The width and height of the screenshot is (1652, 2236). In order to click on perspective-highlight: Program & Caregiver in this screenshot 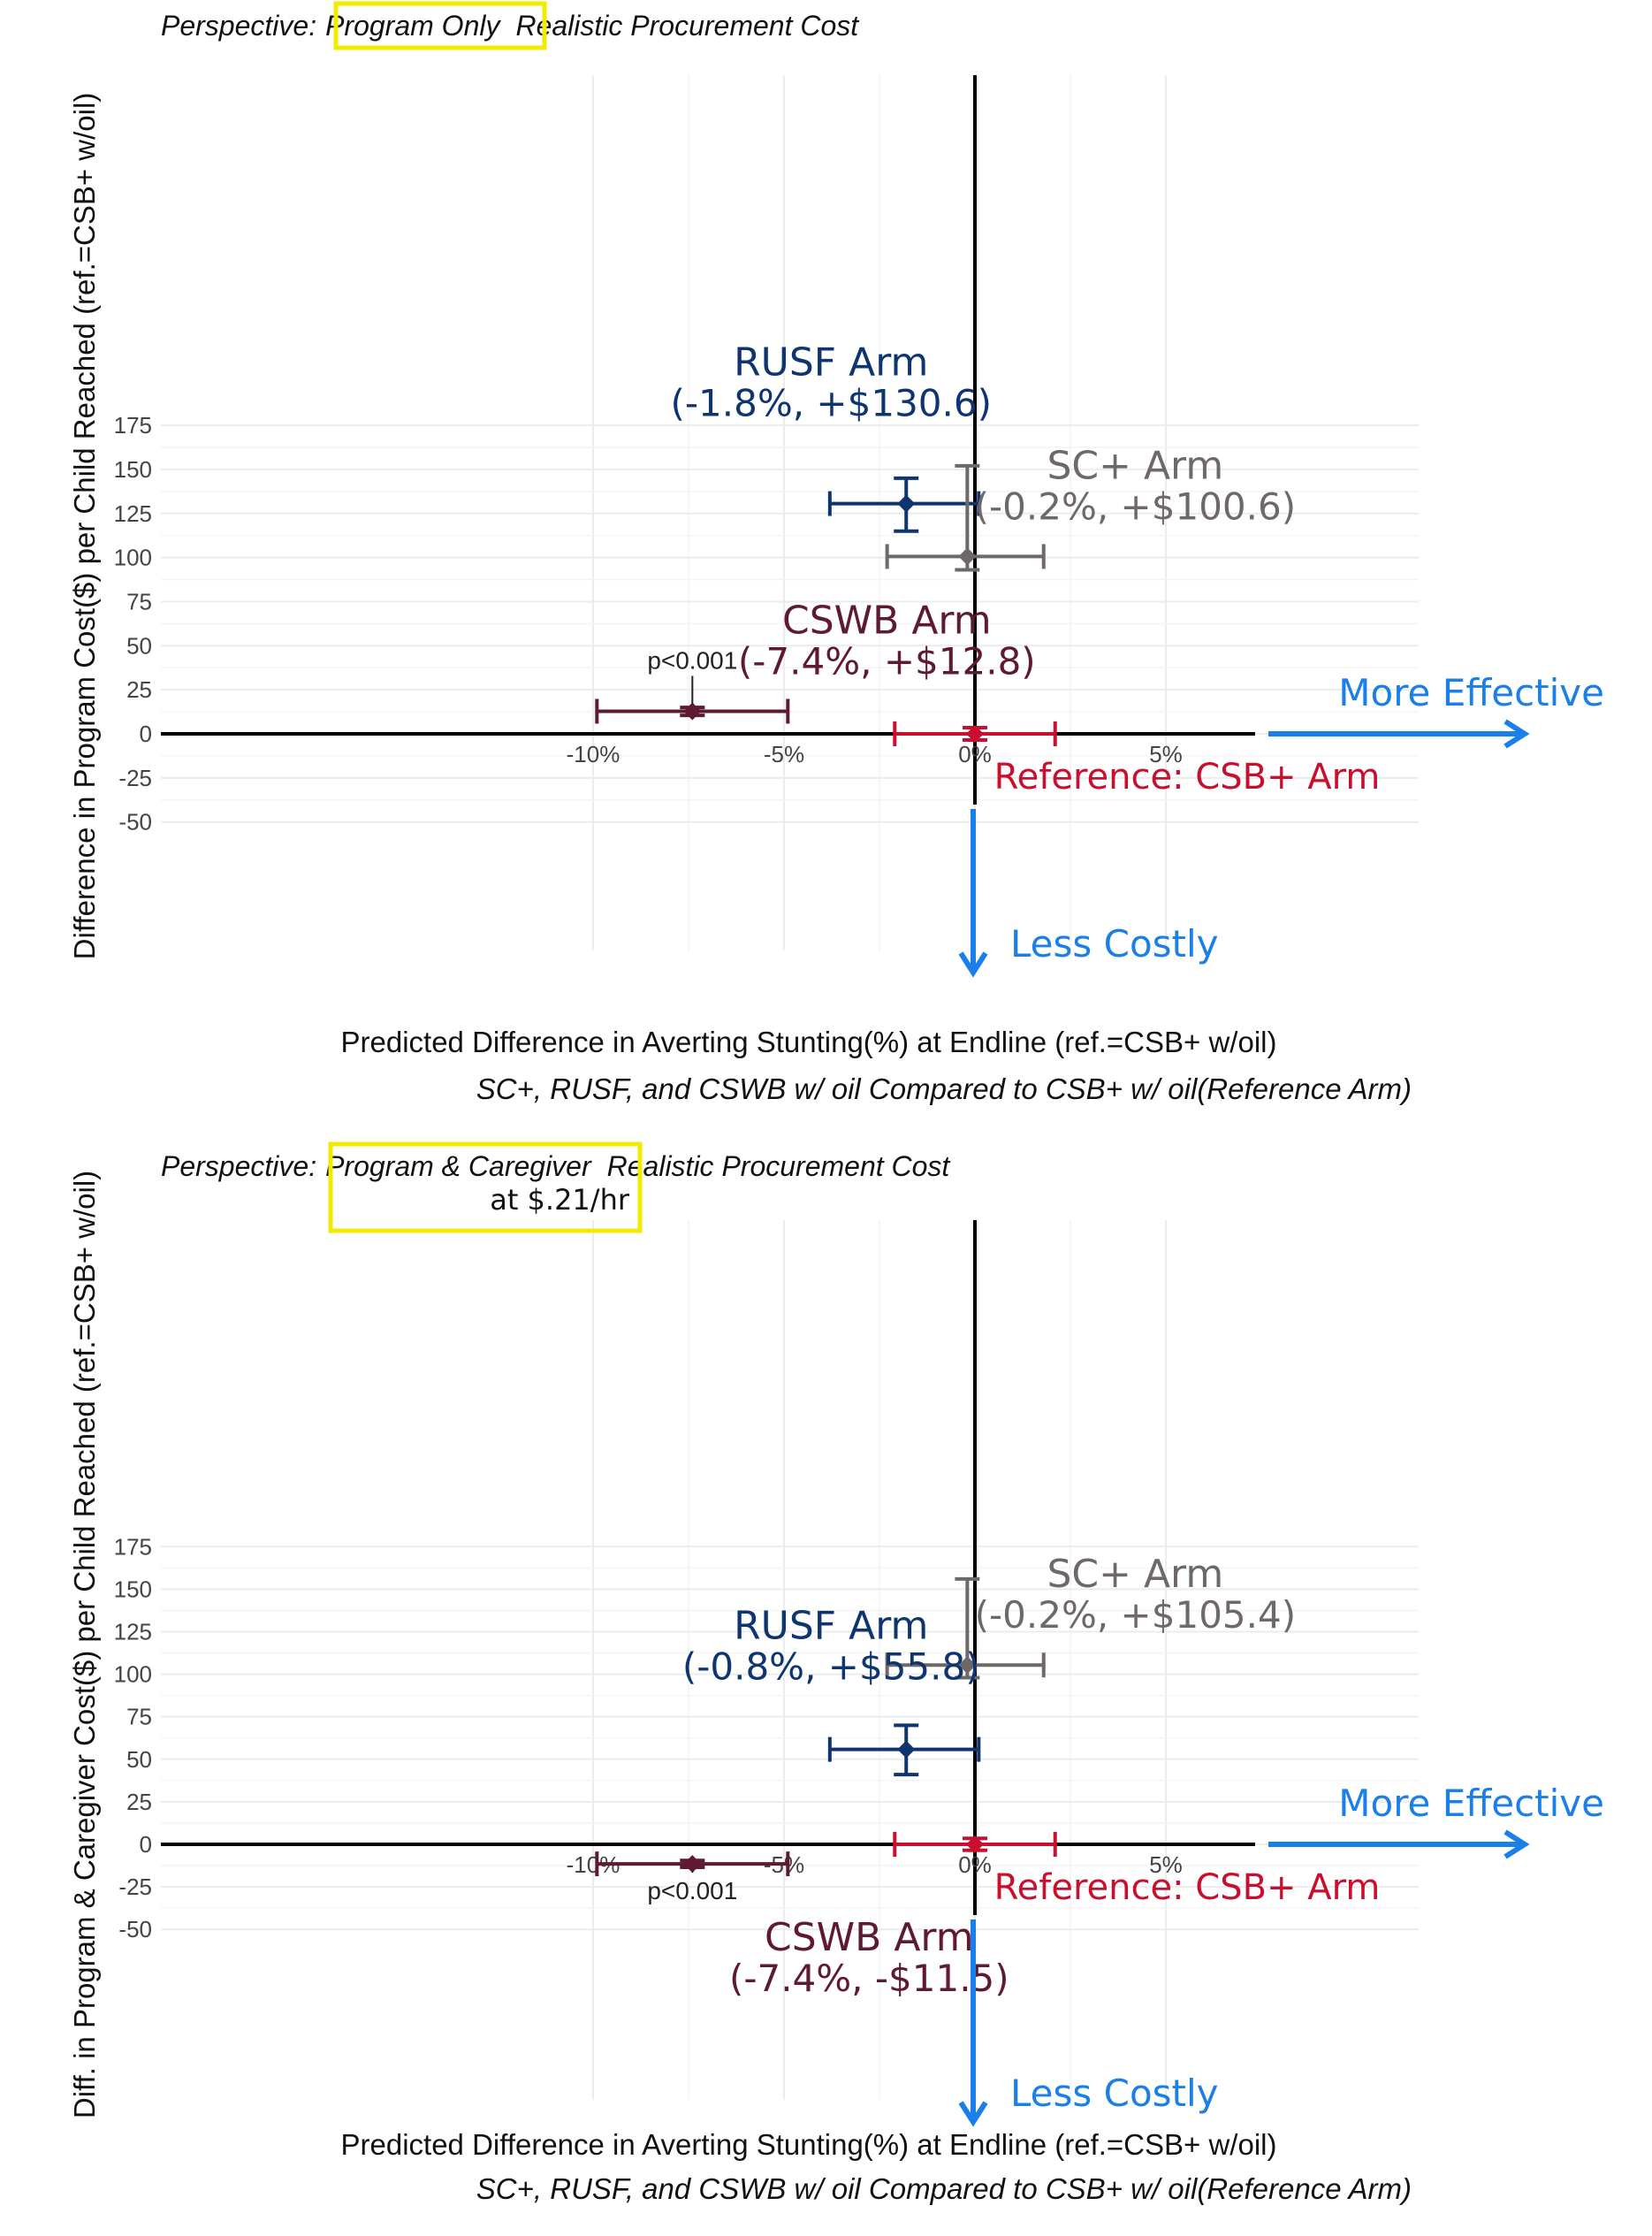, I will do `click(459, 1166)`.